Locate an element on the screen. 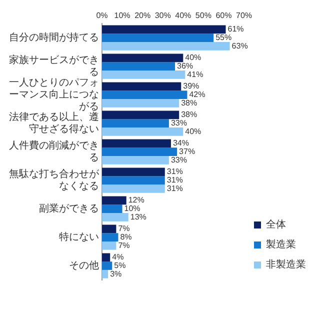  y-tick-label: 副業ができる is located at coordinates (69, 208).